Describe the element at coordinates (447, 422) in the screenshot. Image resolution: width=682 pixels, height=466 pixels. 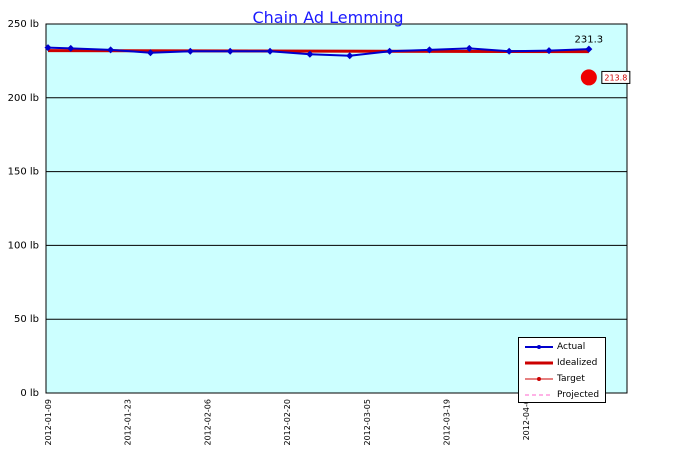
I see `x-tick-label: 2012-03-19` at that location.